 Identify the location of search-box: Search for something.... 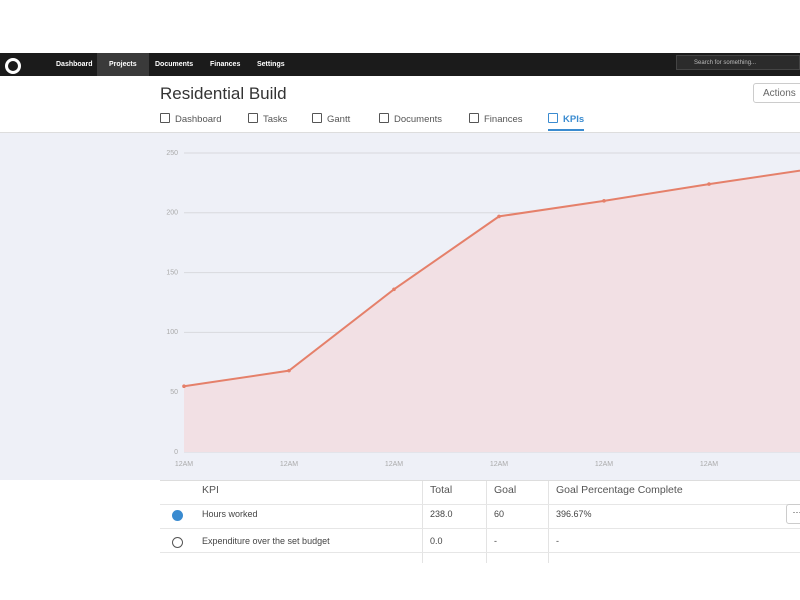
(738, 62).